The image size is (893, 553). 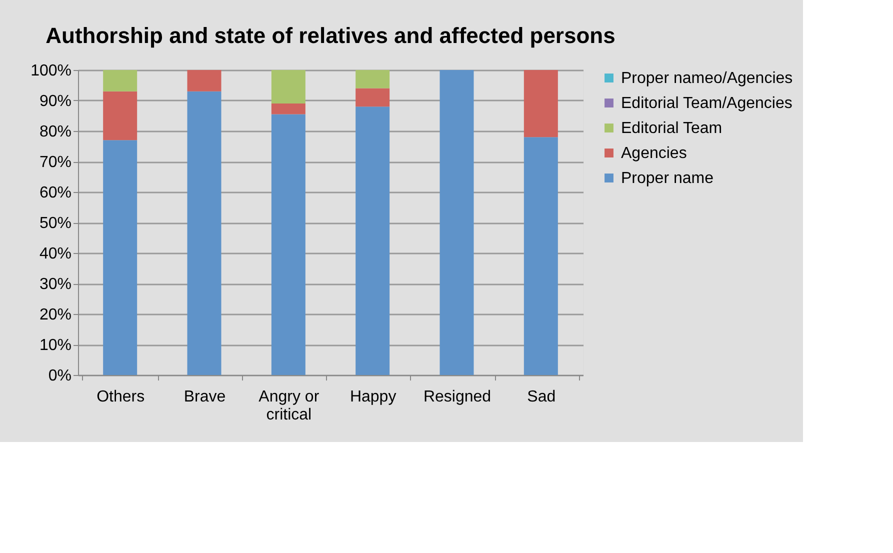 I want to click on y-tick-label: 20%, so click(x=55, y=315).